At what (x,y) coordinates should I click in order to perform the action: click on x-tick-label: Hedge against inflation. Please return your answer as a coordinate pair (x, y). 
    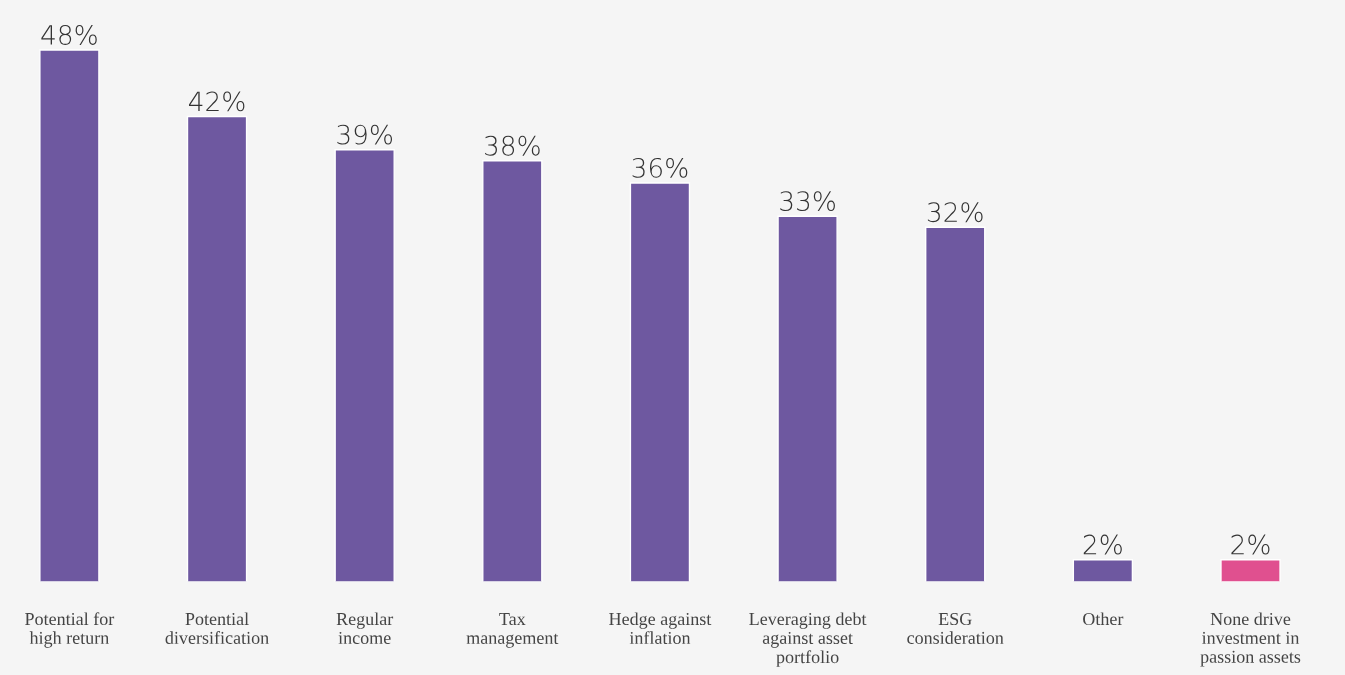
    Looking at the image, I should click on (660, 628).